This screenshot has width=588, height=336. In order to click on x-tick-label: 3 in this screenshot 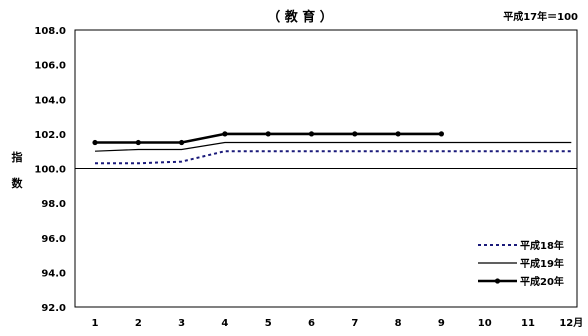, I will do `click(181, 323)`.